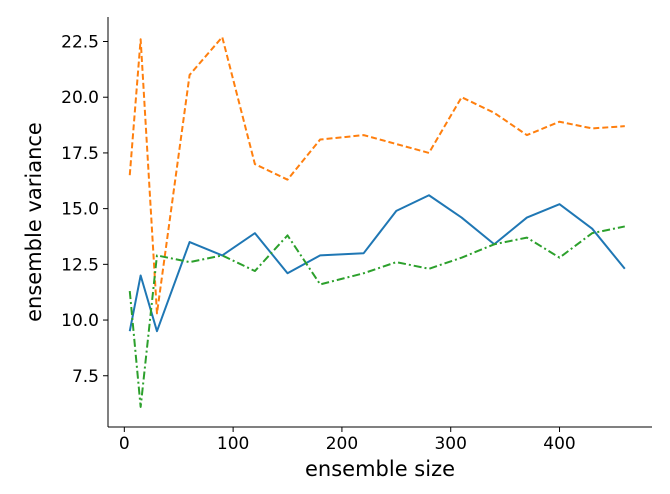 The width and height of the screenshot is (670, 494). Describe the element at coordinates (80, 210) in the screenshot. I see `y-tick-label: 15.0` at that location.